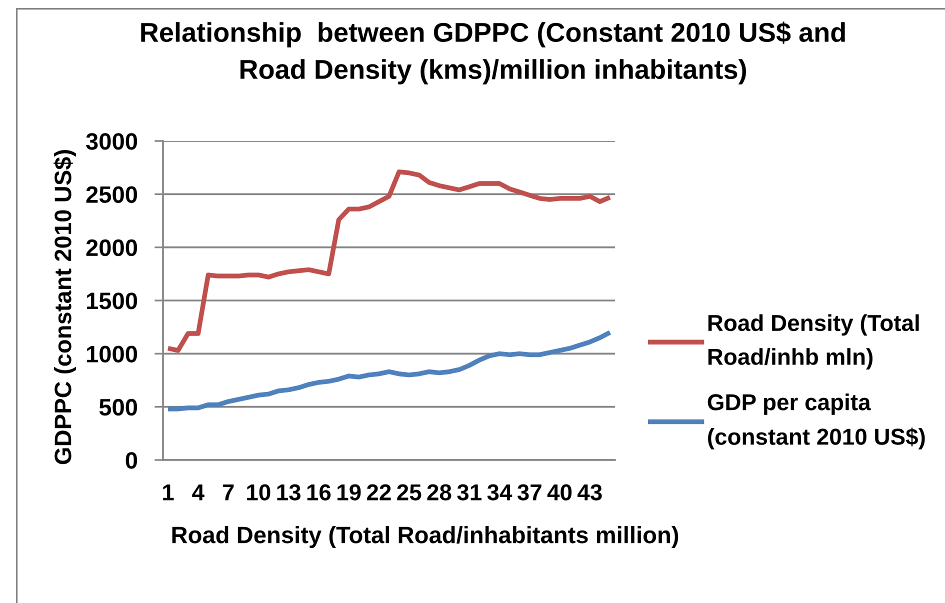  Describe the element at coordinates (559, 492) in the screenshot. I see `x-tick-label: 40` at that location.